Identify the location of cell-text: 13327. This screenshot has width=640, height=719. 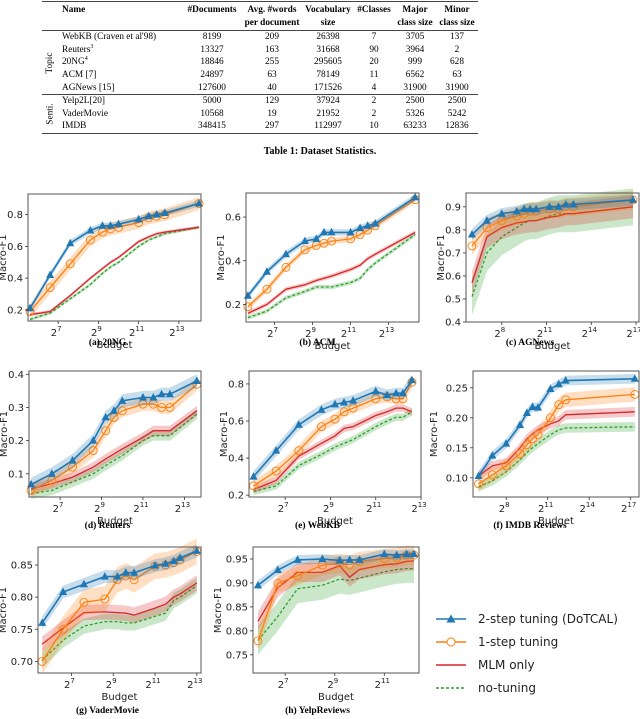
(212, 49).